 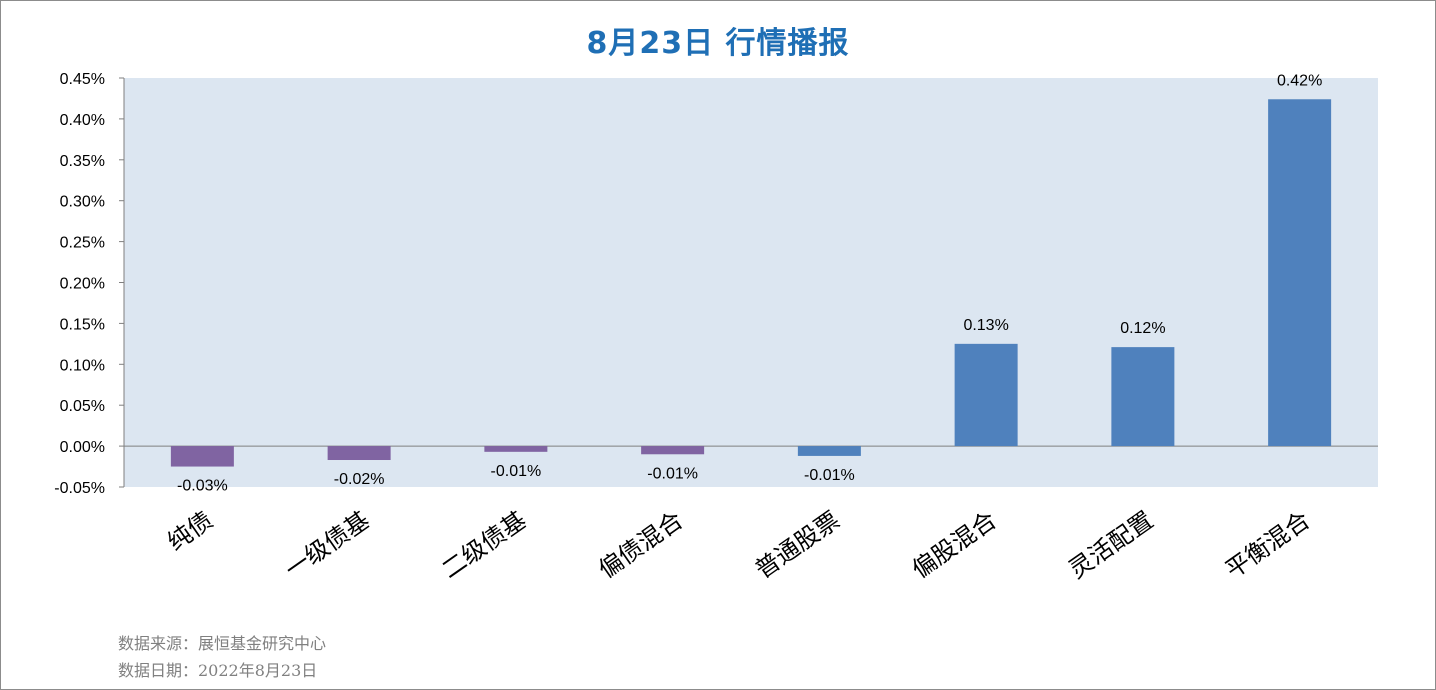 I want to click on y-tick-label: 0.10%, so click(x=82, y=365).